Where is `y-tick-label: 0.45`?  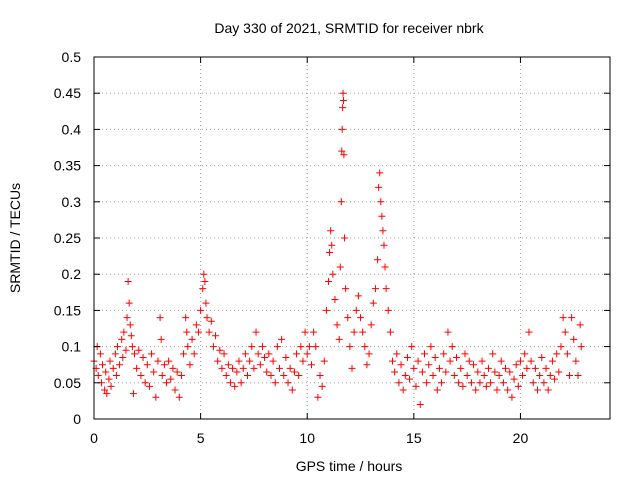 y-tick-label: 0.45 is located at coordinates (67, 93).